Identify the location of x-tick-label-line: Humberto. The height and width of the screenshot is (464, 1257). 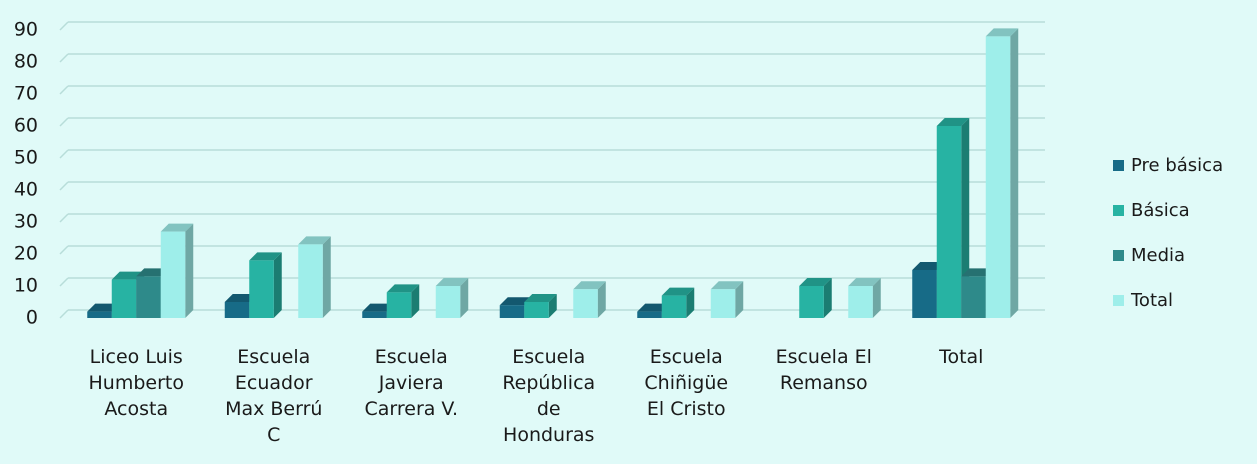
(136, 383).